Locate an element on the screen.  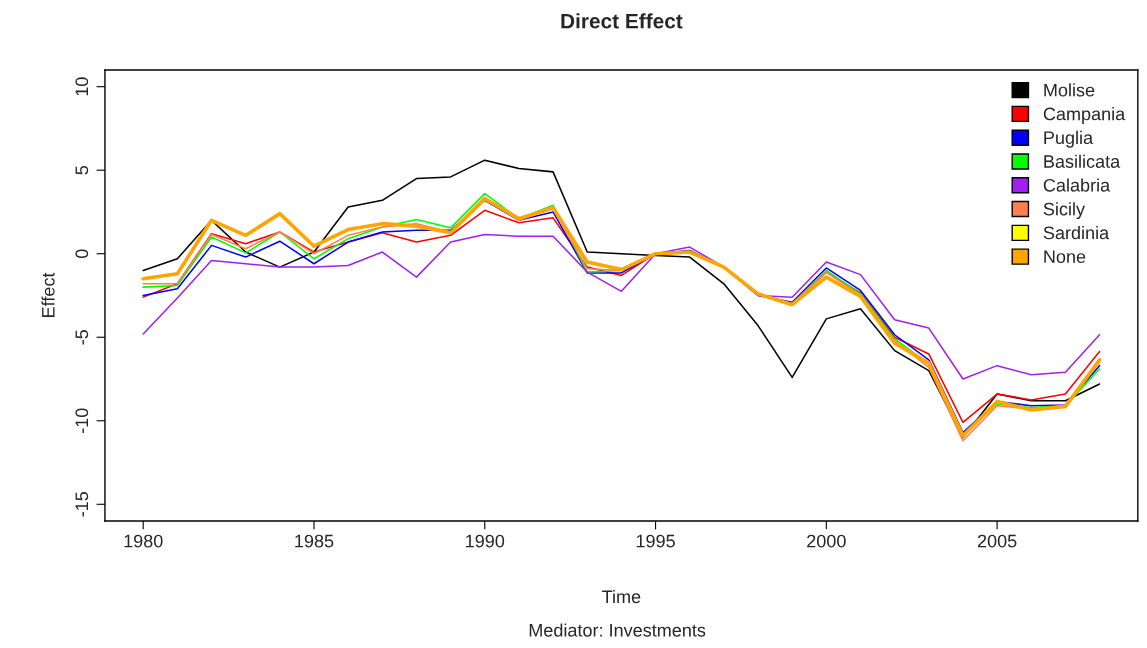
y-tick-label: 10 is located at coordinates (82, 86).